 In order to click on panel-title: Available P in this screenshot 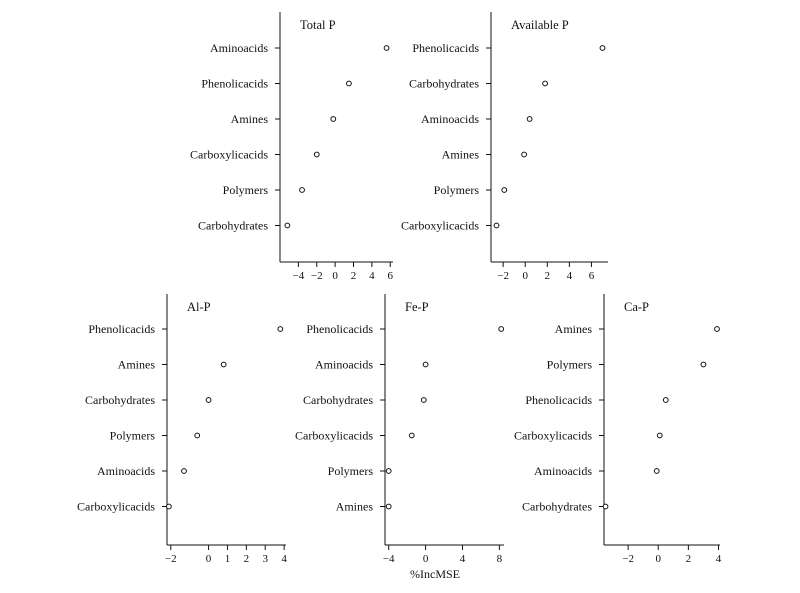, I will do `click(540, 25)`.